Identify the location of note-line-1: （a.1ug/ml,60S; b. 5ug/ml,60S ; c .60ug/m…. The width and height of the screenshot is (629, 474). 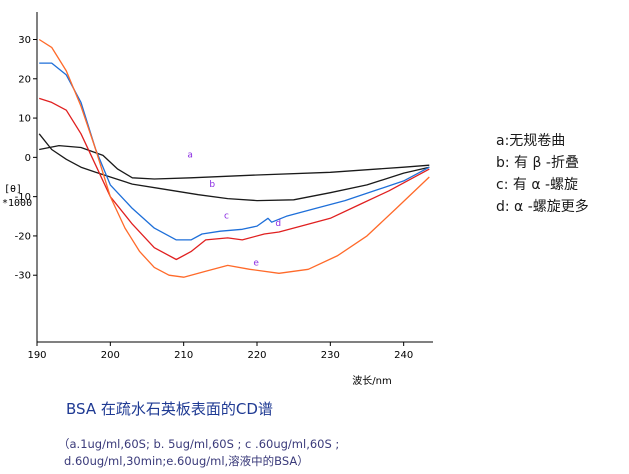
(199, 444).